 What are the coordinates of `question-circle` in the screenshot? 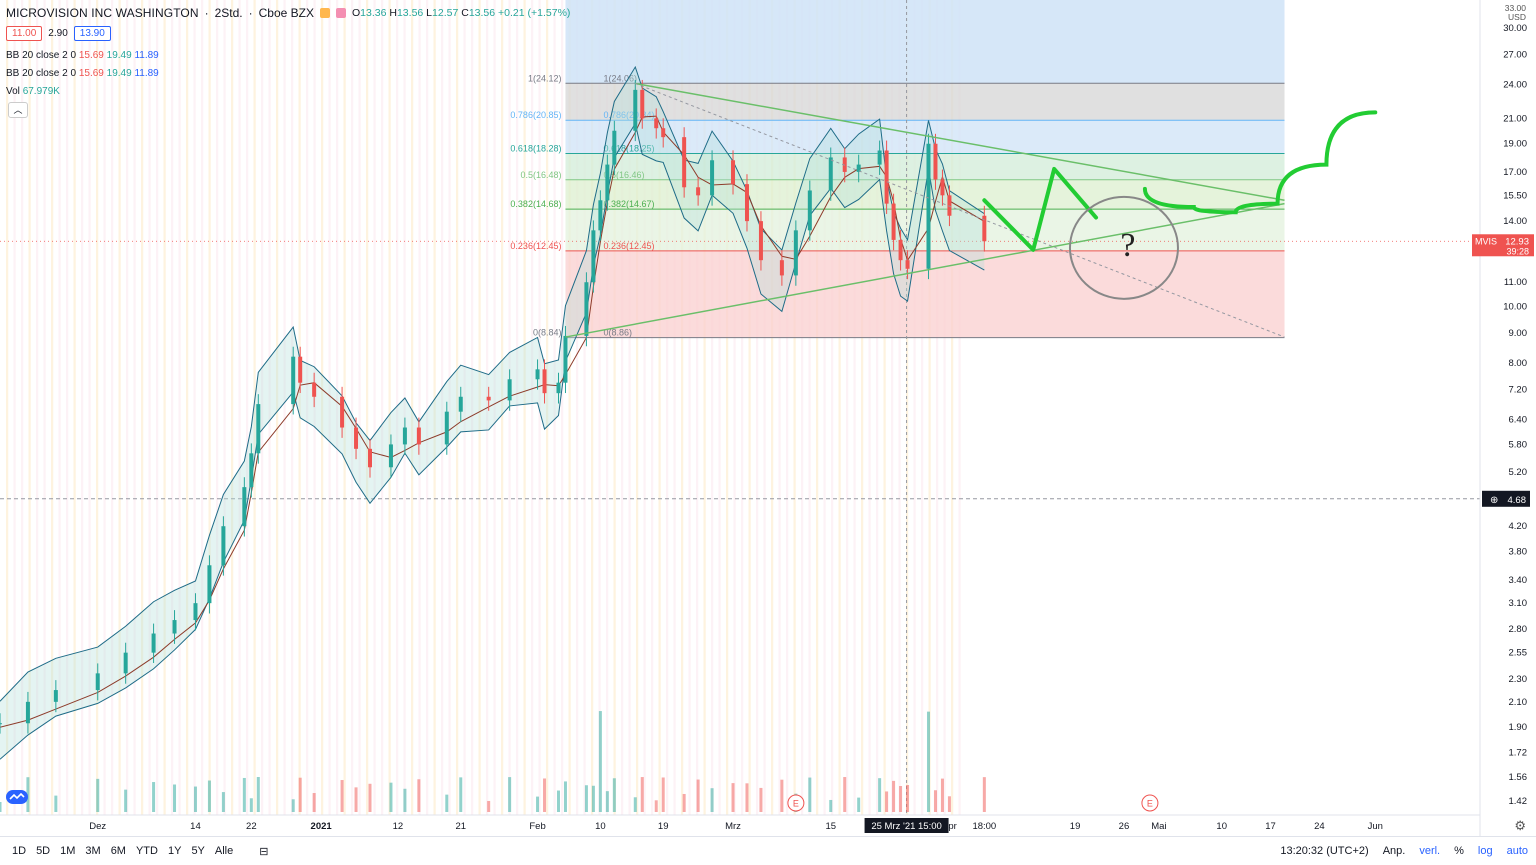 It's located at (1123, 247).